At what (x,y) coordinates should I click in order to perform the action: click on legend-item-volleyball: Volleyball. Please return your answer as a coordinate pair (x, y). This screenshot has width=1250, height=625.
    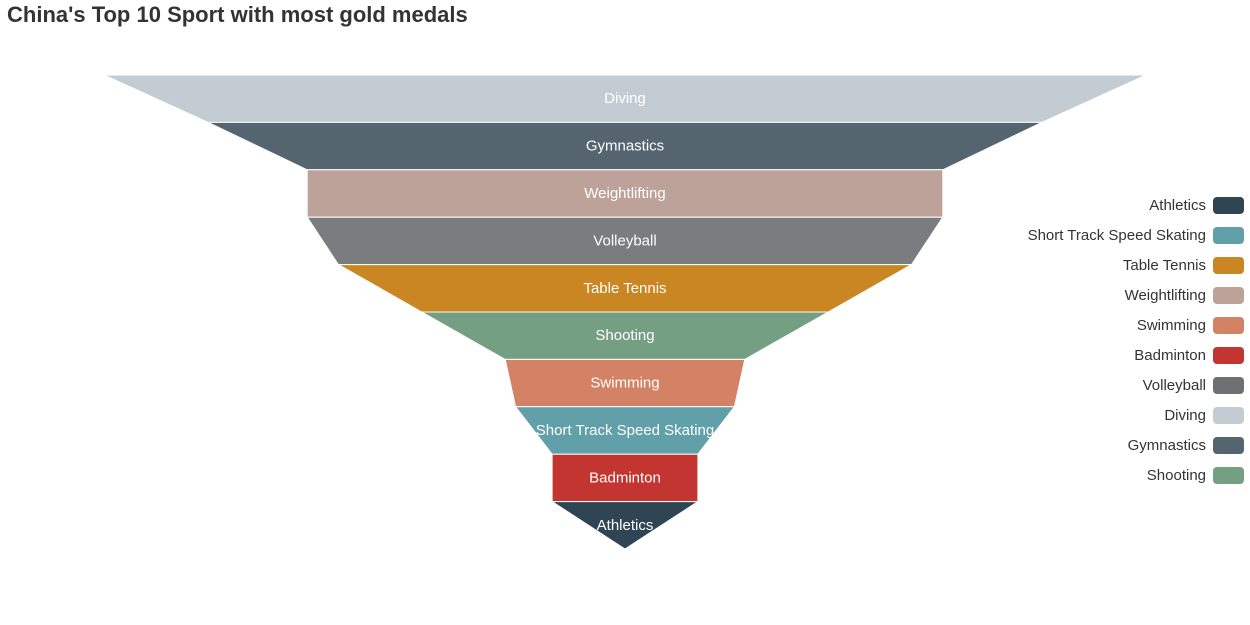
    Looking at the image, I should click on (1114, 385).